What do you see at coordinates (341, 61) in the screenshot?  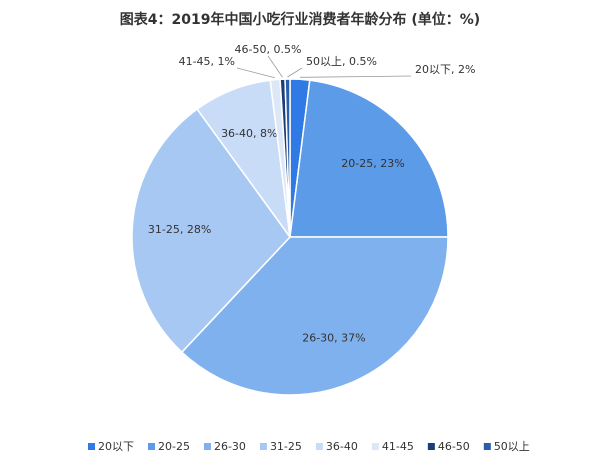 I see `data-label: 50以上, 0.5%` at bounding box center [341, 61].